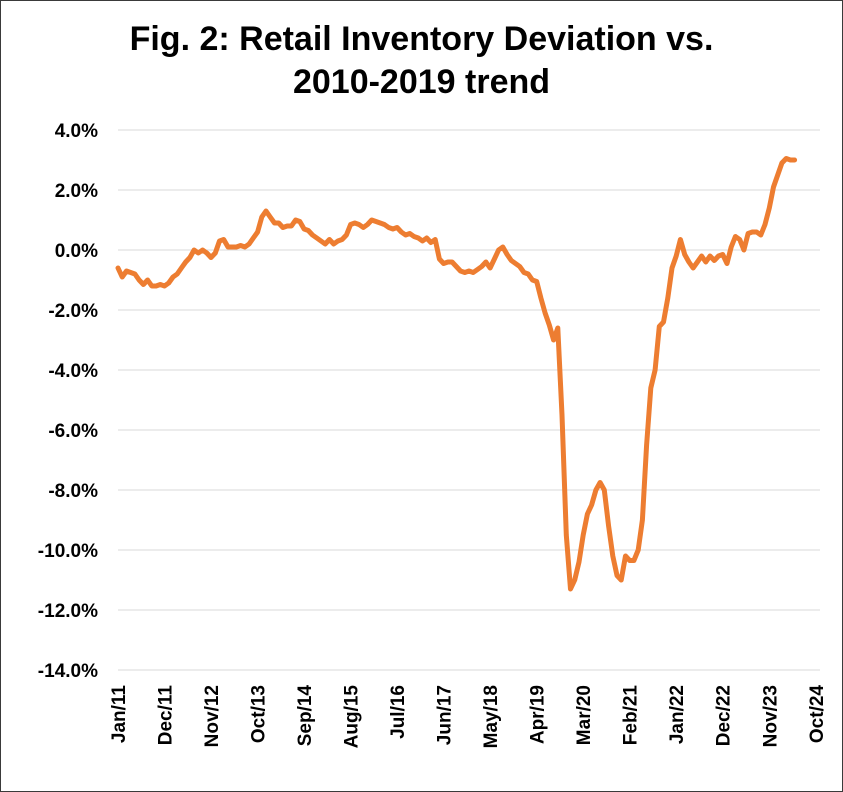 Image resolution: width=843 pixels, height=792 pixels. What do you see at coordinates (68, 551) in the screenshot?
I see `y-tick-label: -10.0%` at bounding box center [68, 551].